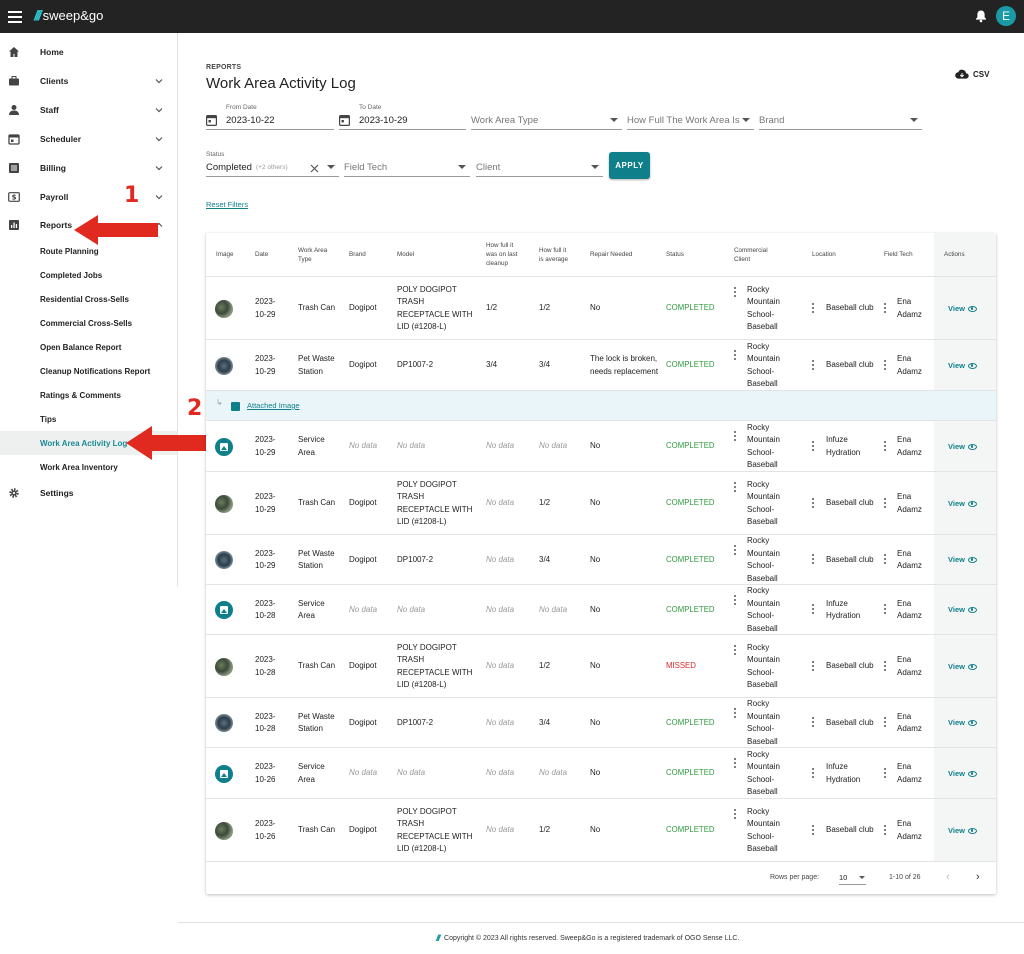 This screenshot has height=954, width=1024. I want to click on sidebar-item-home: Home, so click(88, 52).